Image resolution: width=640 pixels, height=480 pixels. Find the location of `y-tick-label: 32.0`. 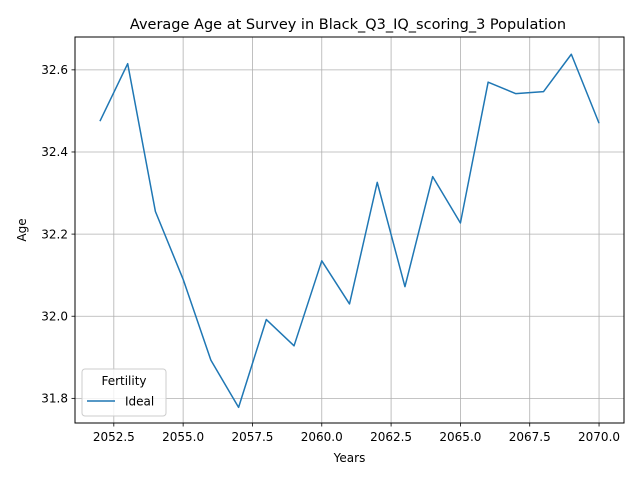

y-tick-label: 32.0 is located at coordinates (54, 316).